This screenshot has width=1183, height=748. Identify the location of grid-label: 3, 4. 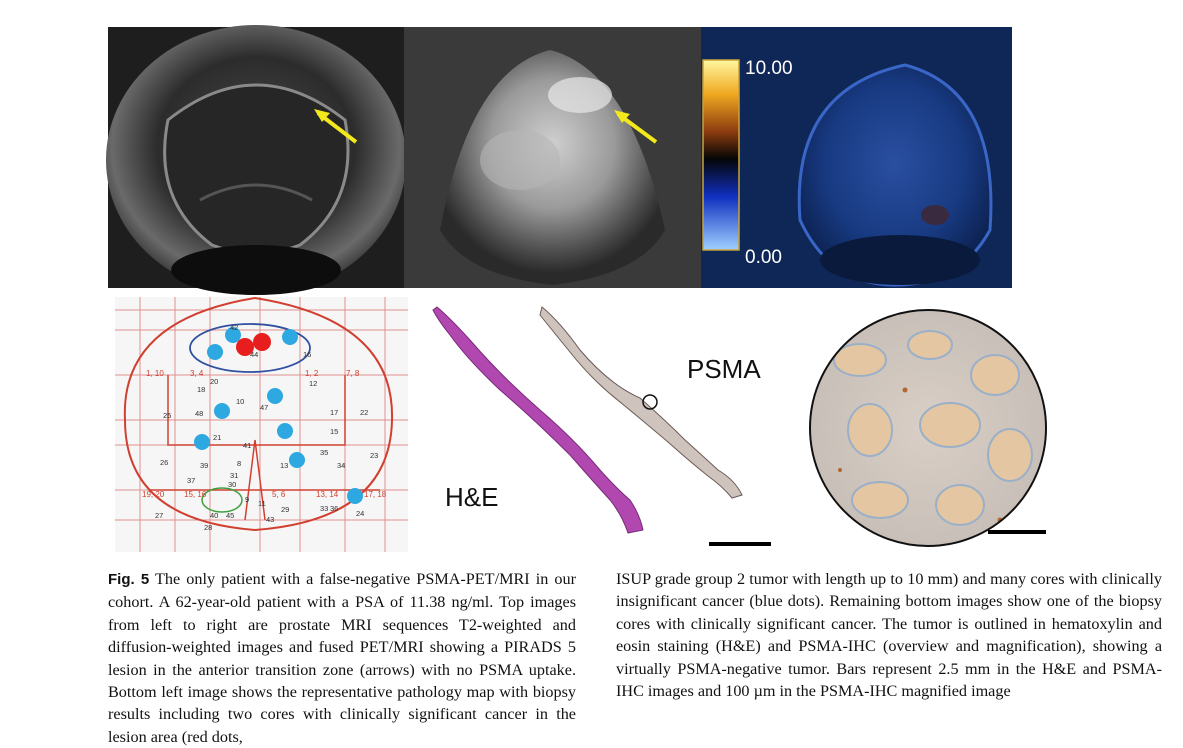
(197, 373).